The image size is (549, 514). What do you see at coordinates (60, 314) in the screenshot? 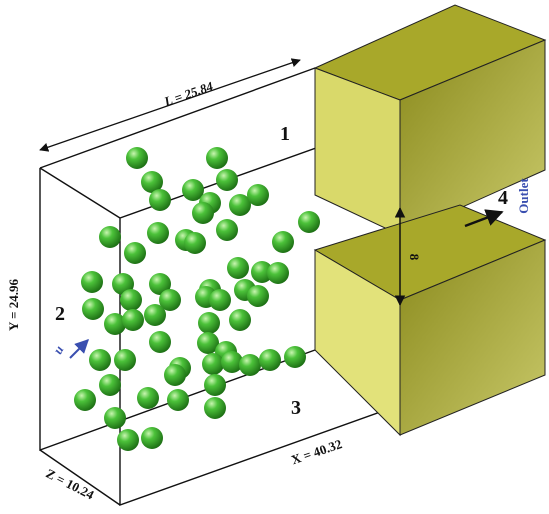
I see `region-label: 2` at bounding box center [60, 314].